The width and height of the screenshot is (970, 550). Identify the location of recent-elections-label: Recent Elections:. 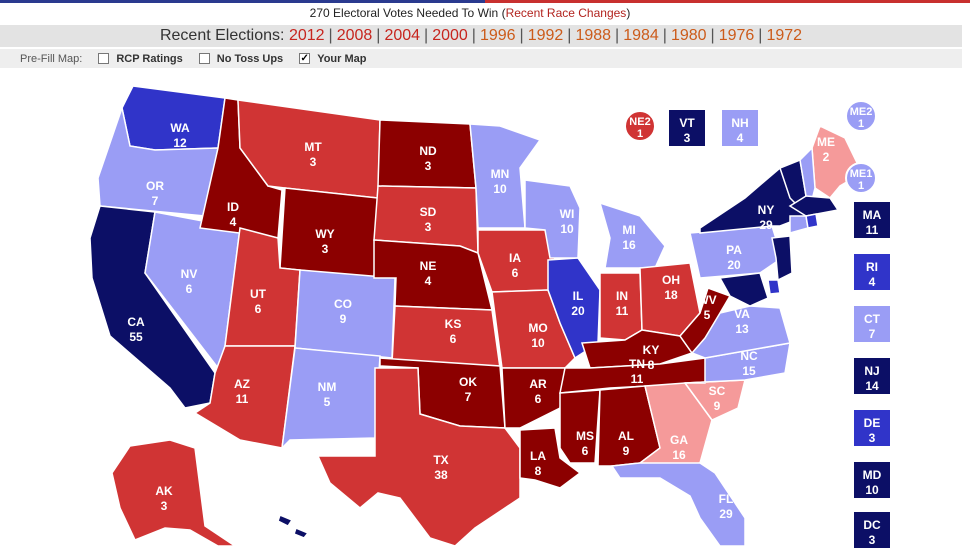
(222, 35).